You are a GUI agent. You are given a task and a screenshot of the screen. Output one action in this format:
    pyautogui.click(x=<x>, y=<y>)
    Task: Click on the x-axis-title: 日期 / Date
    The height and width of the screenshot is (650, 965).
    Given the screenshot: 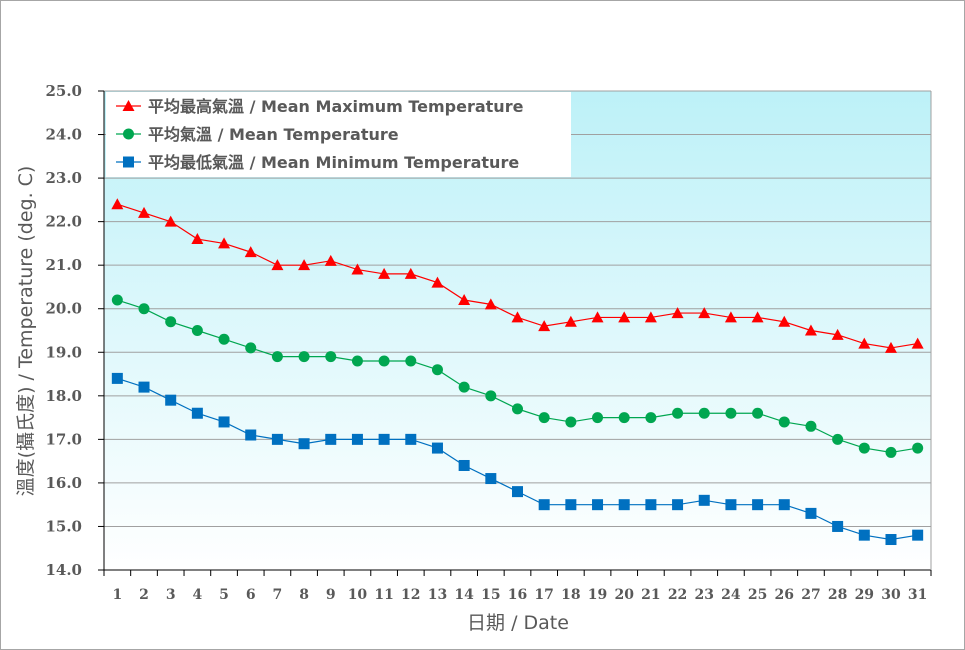 What is the action you would take?
    pyautogui.click(x=518, y=623)
    